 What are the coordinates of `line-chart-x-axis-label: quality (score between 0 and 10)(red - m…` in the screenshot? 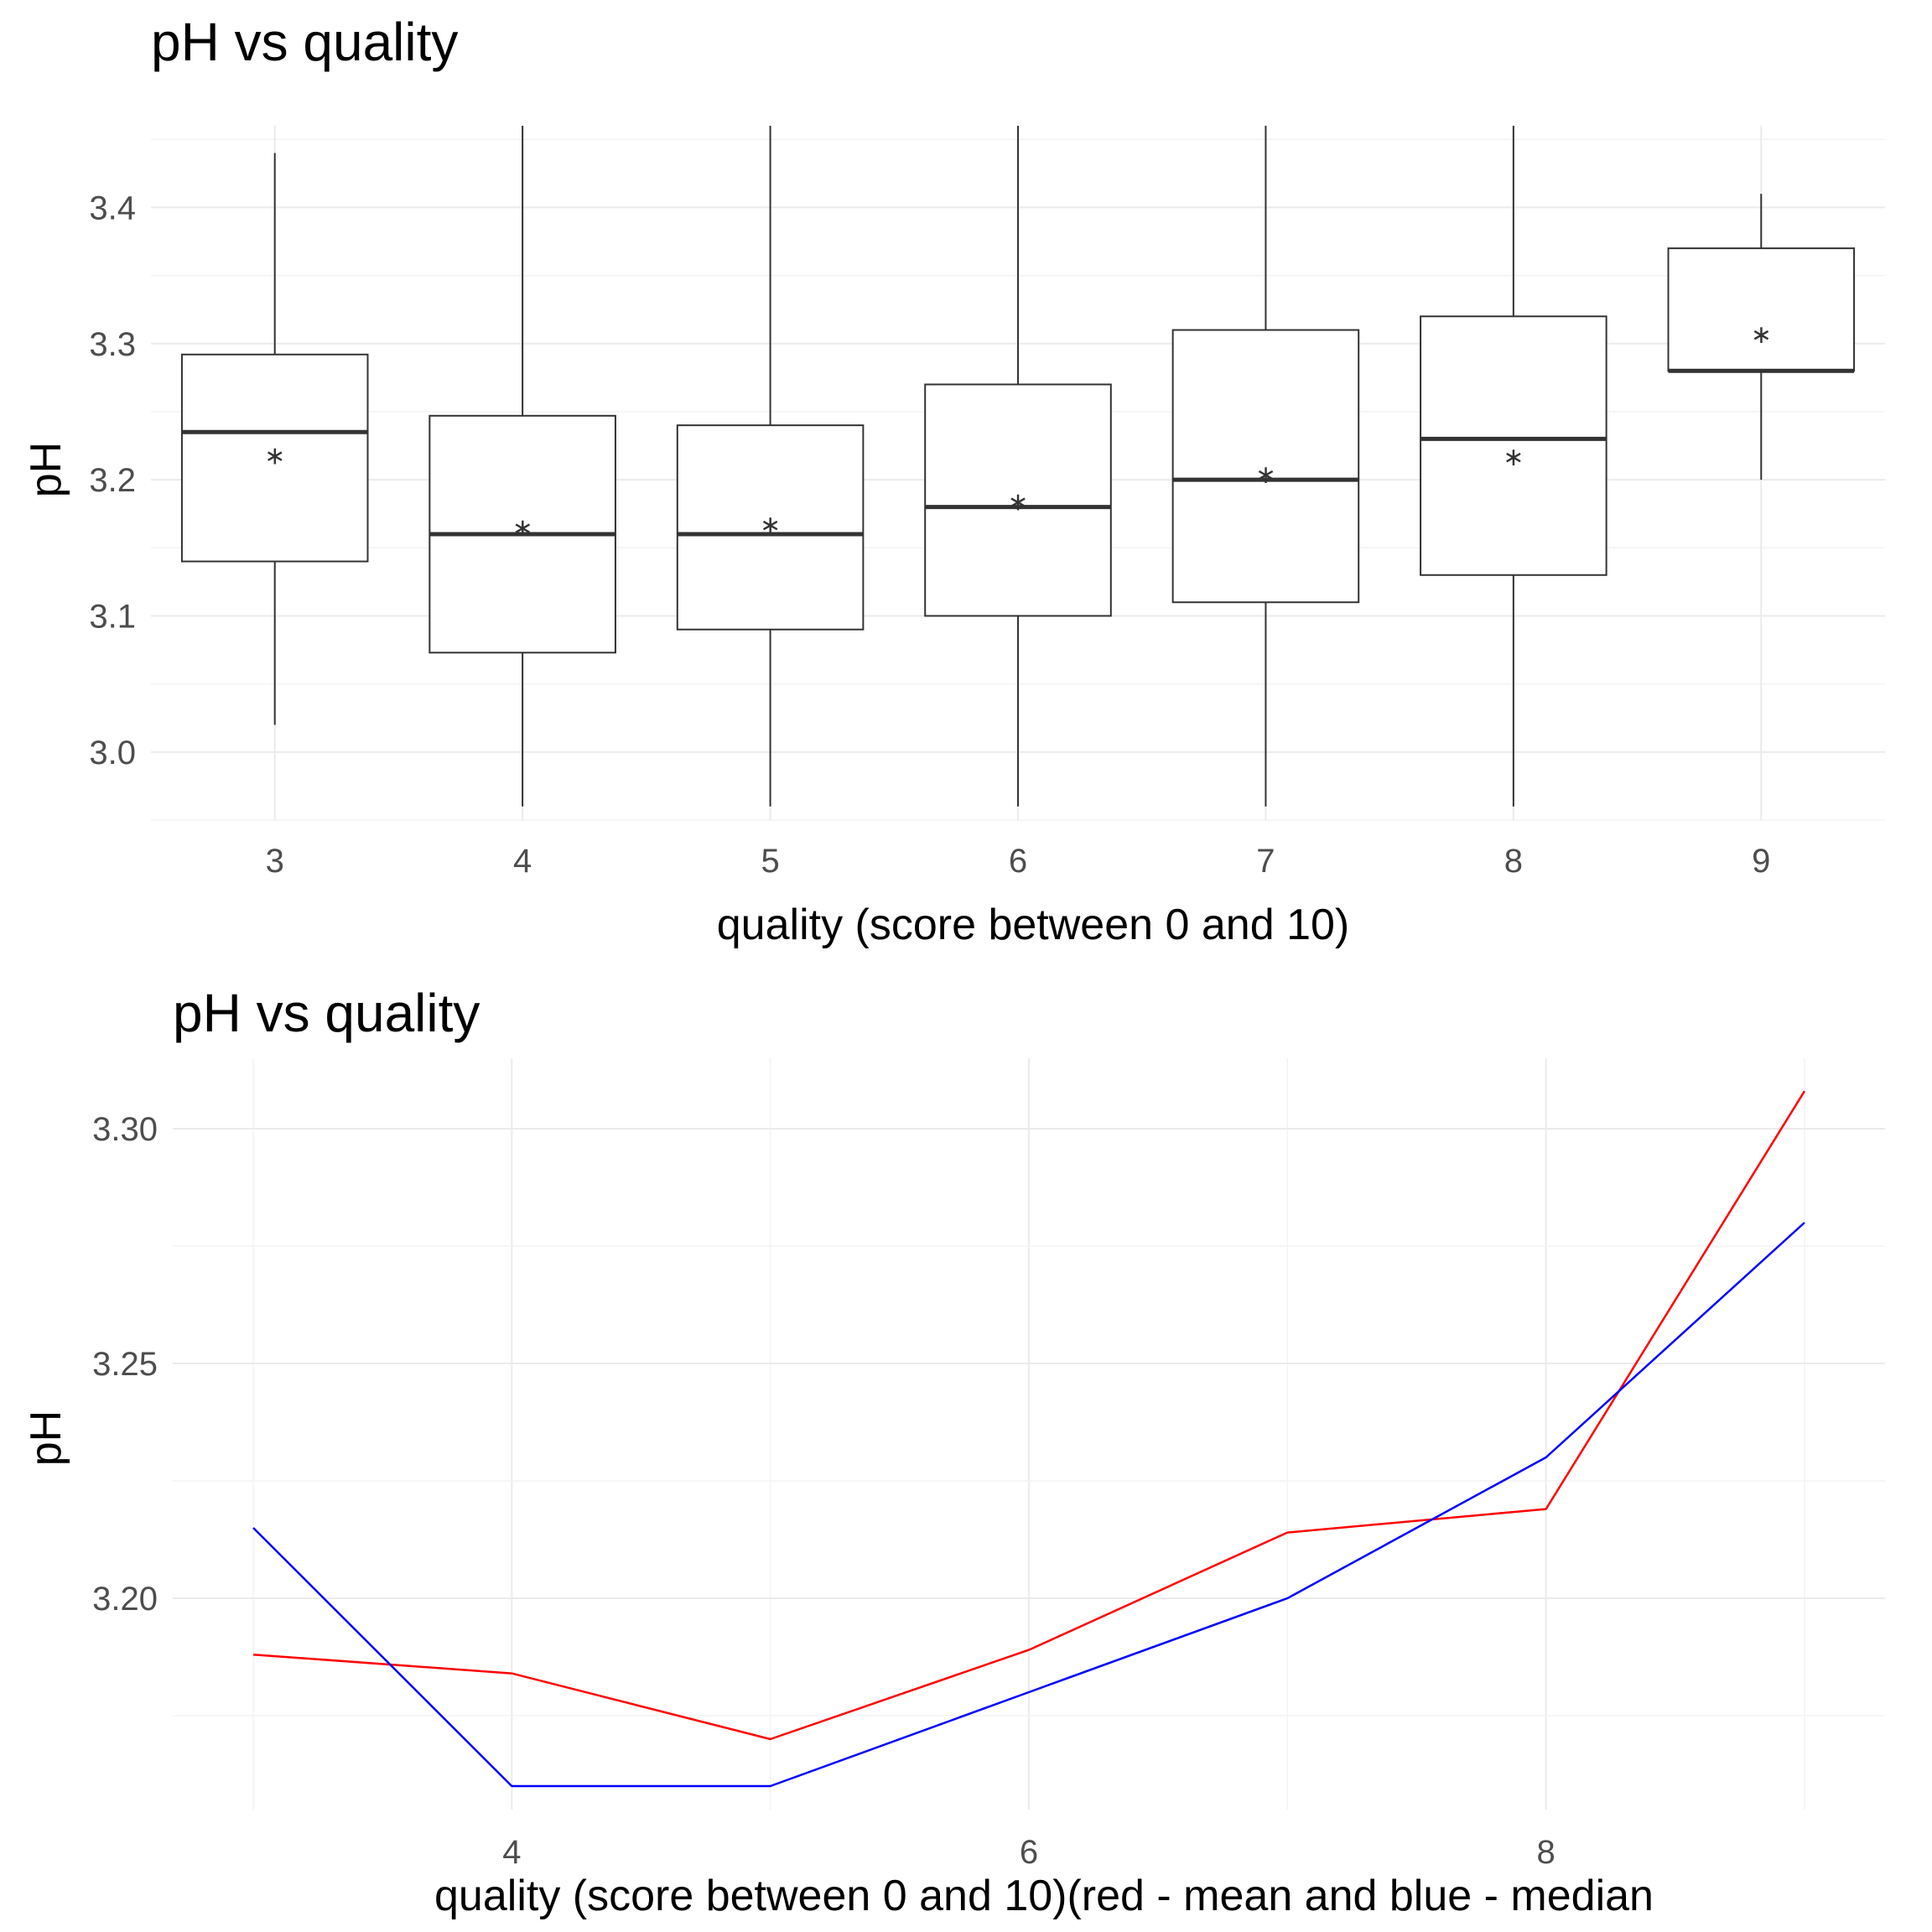 It's located at (1044, 1896).